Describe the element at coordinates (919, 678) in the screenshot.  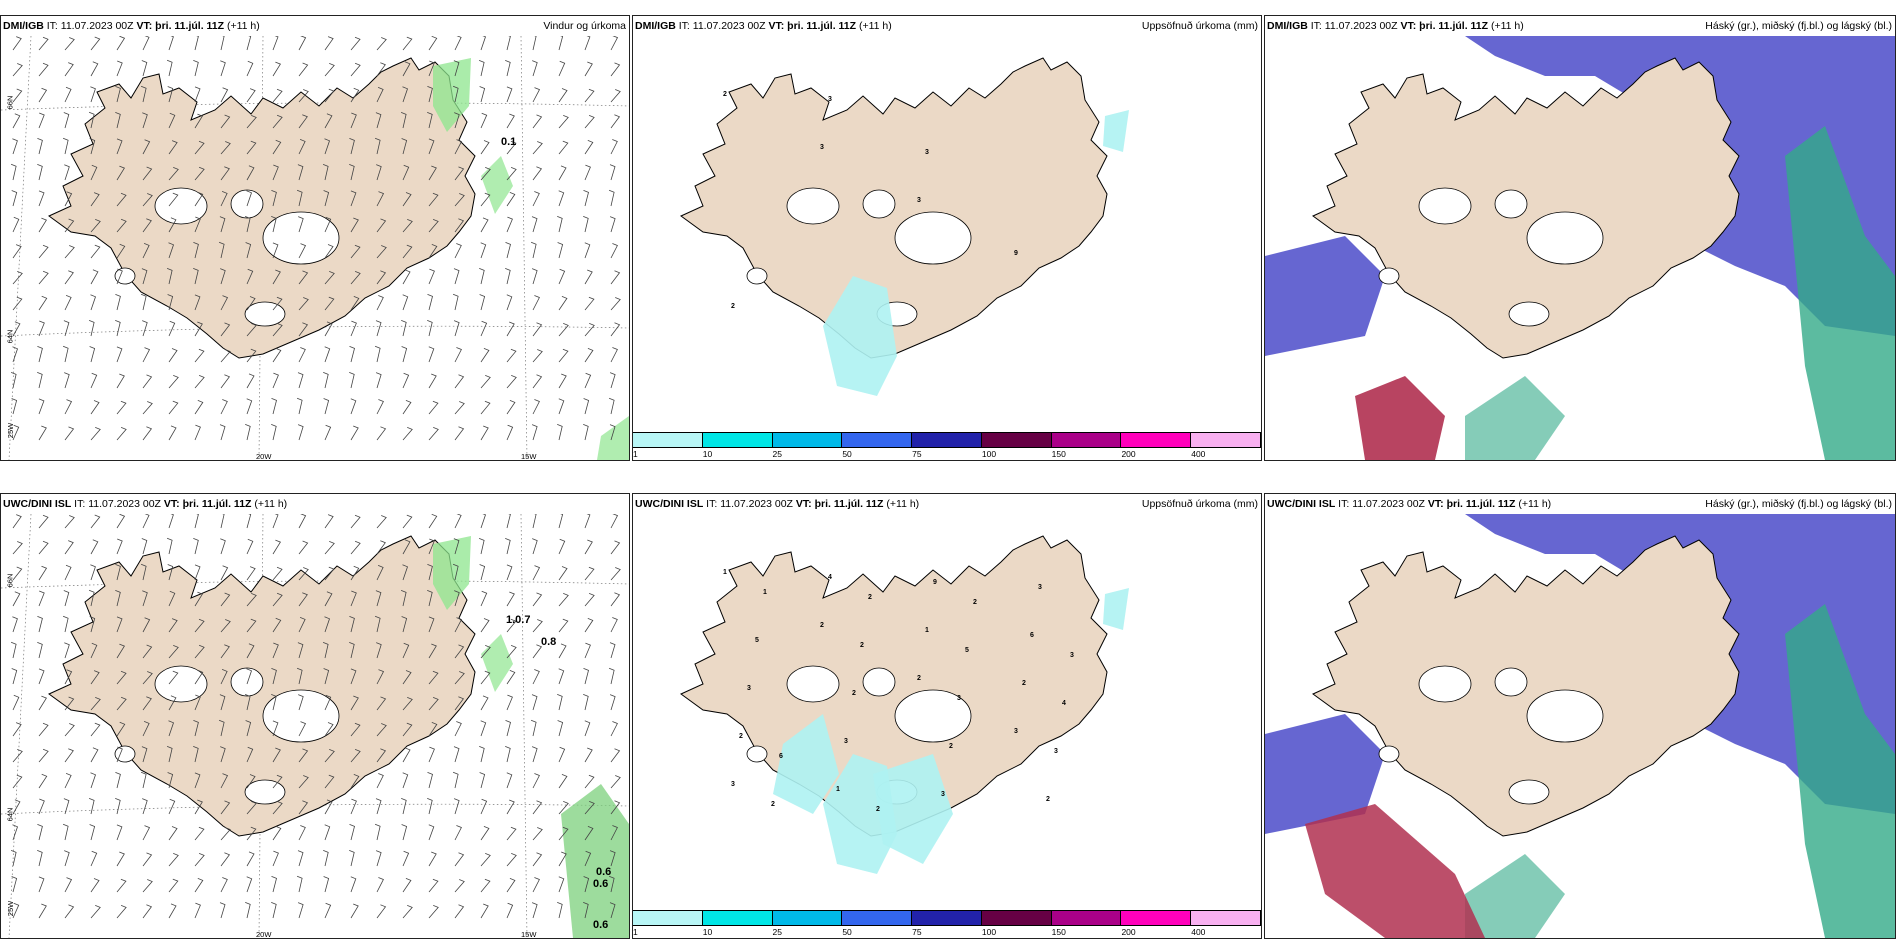
I see `precip-value: 2` at that location.